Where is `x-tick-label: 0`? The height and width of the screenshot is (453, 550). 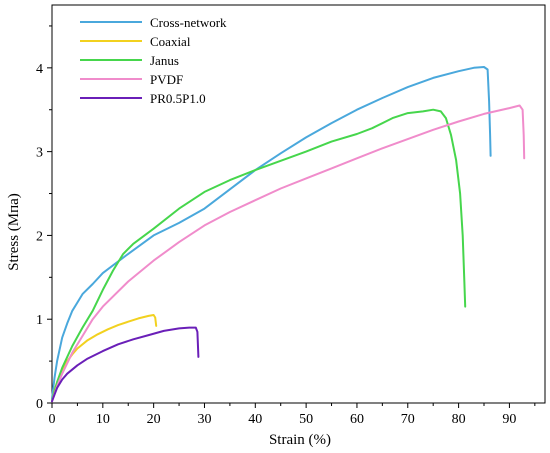 x-tick-label: 0 is located at coordinates (52, 419).